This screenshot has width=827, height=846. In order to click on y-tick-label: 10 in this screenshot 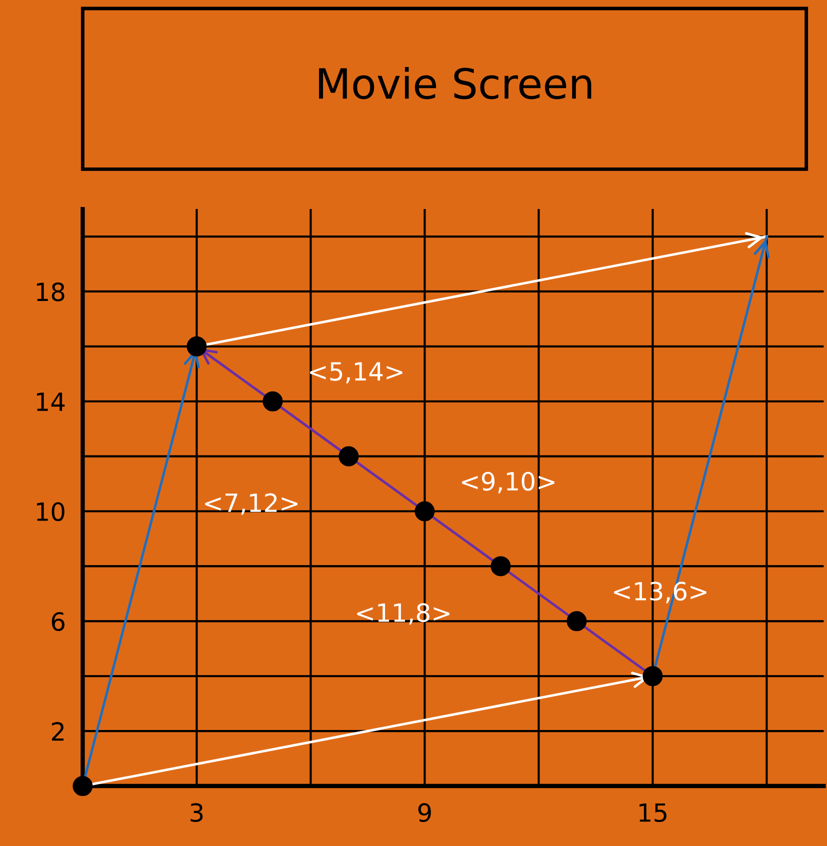, I will do `click(50, 512)`.